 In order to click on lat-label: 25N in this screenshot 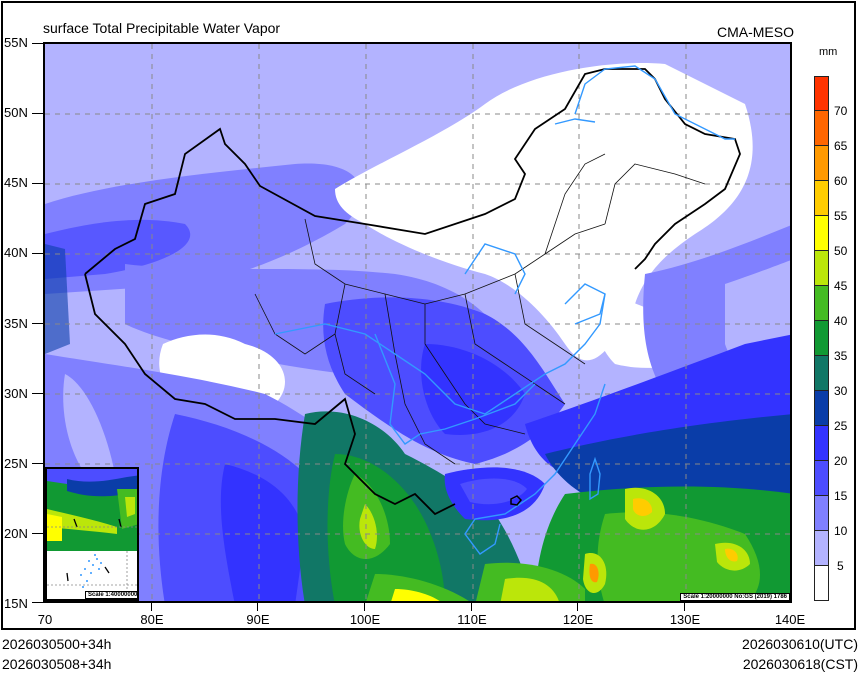, I will do `click(16, 463)`.